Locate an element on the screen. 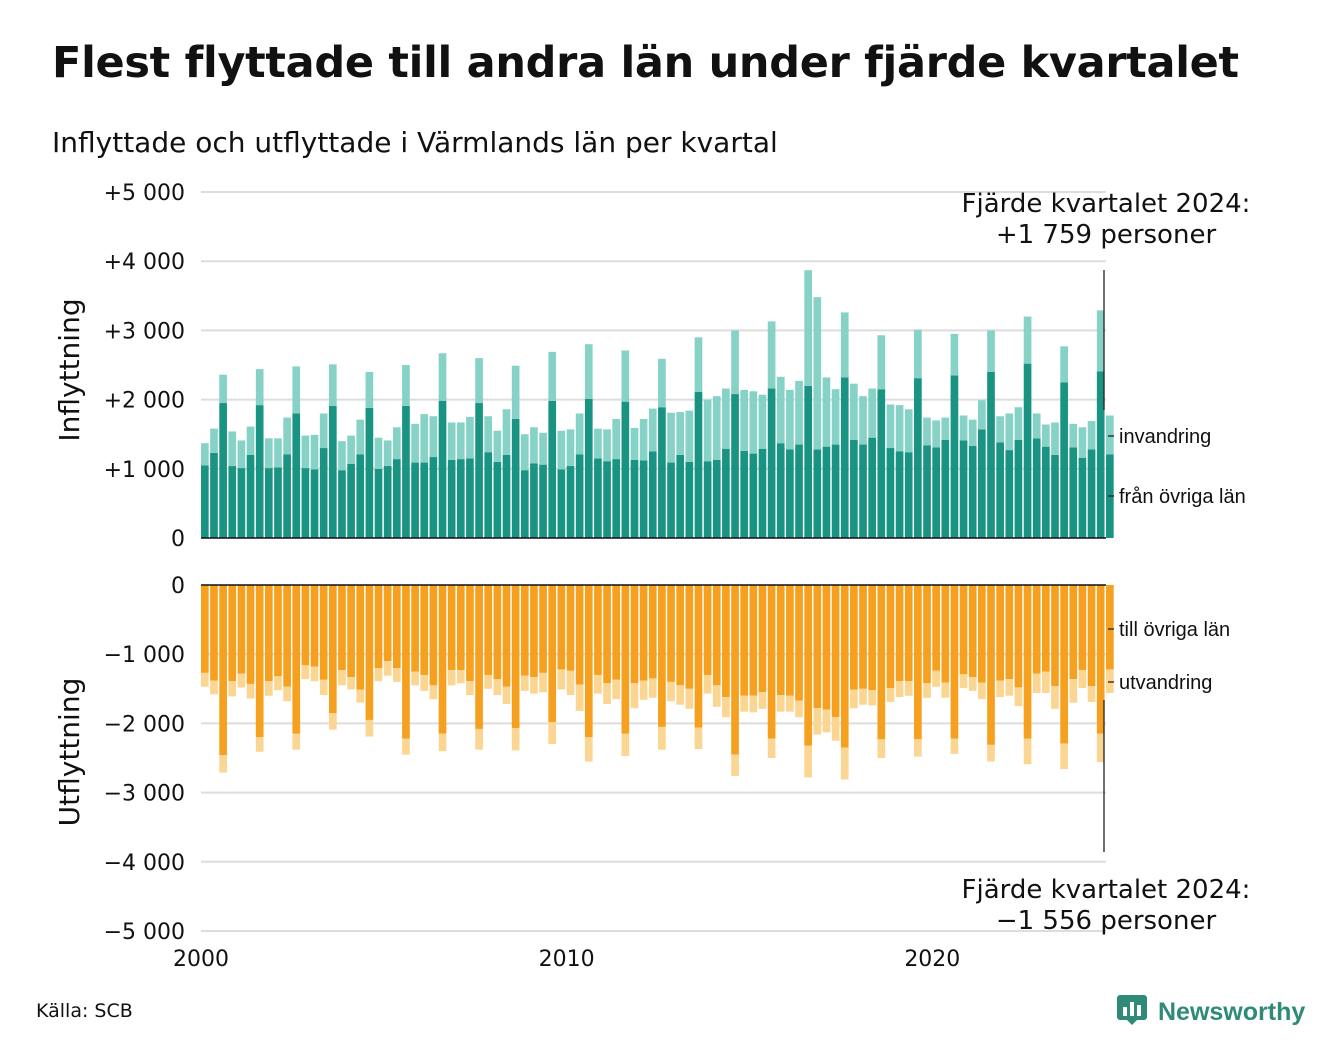 The image size is (1340, 1060). brand-logo: Newsworthy is located at coordinates (1210, 1012).